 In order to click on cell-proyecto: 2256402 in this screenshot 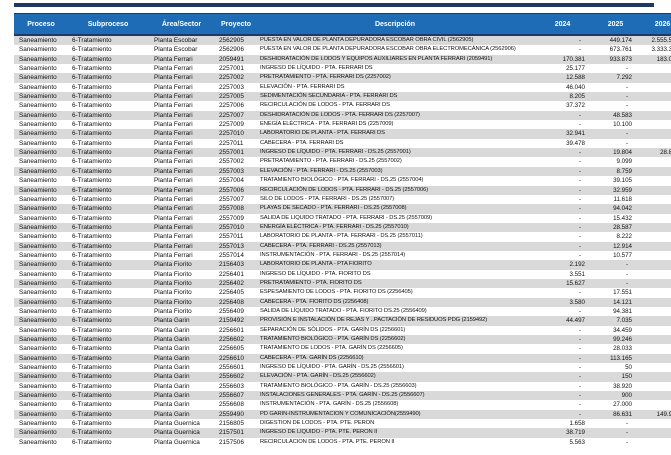, I will do `click(231, 283)`.